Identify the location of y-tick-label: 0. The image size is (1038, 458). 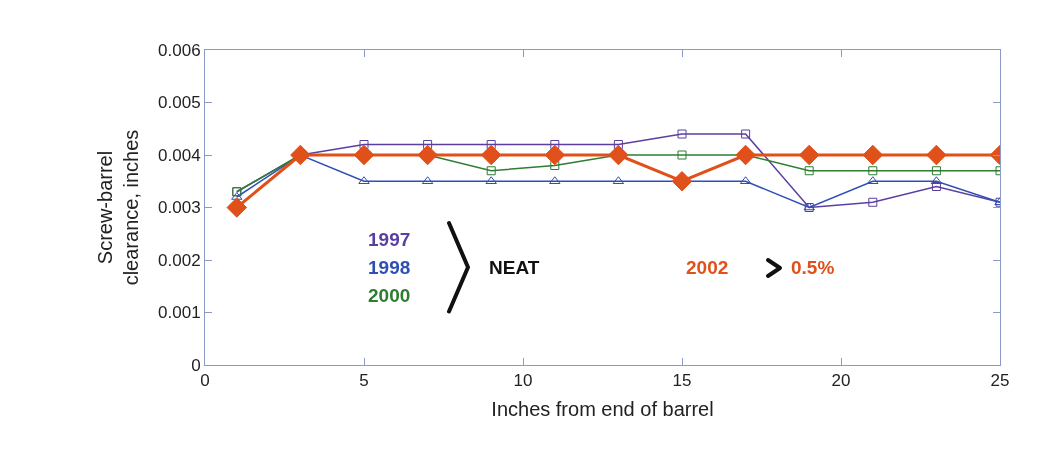
(196, 365).